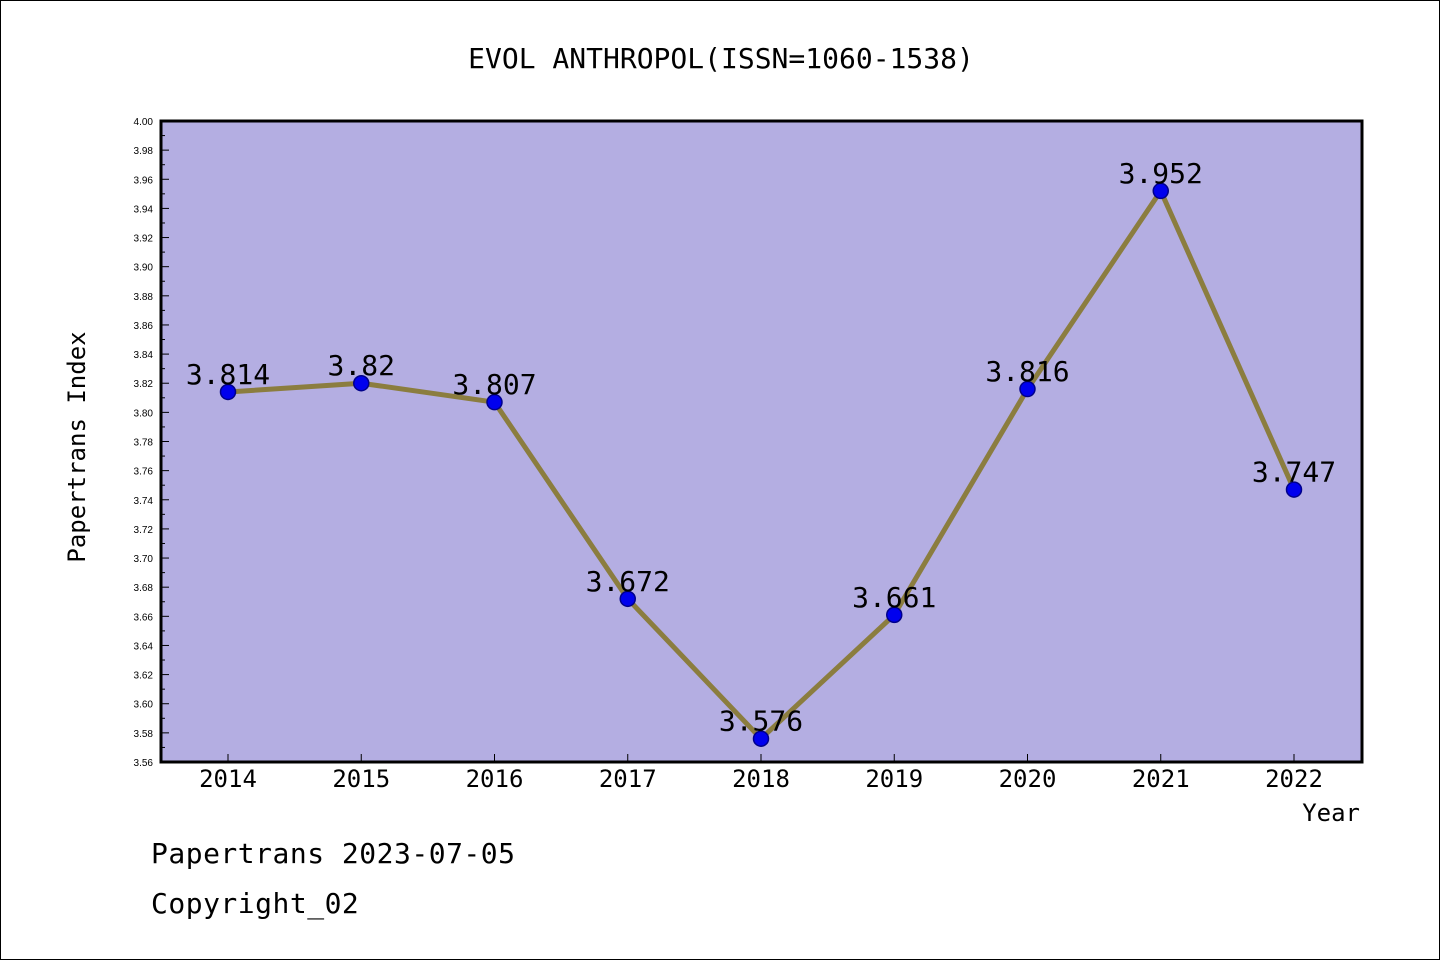 This screenshot has height=960, width=1440. Describe the element at coordinates (144, 588) in the screenshot. I see `y-tick-label: 3.68` at that location.